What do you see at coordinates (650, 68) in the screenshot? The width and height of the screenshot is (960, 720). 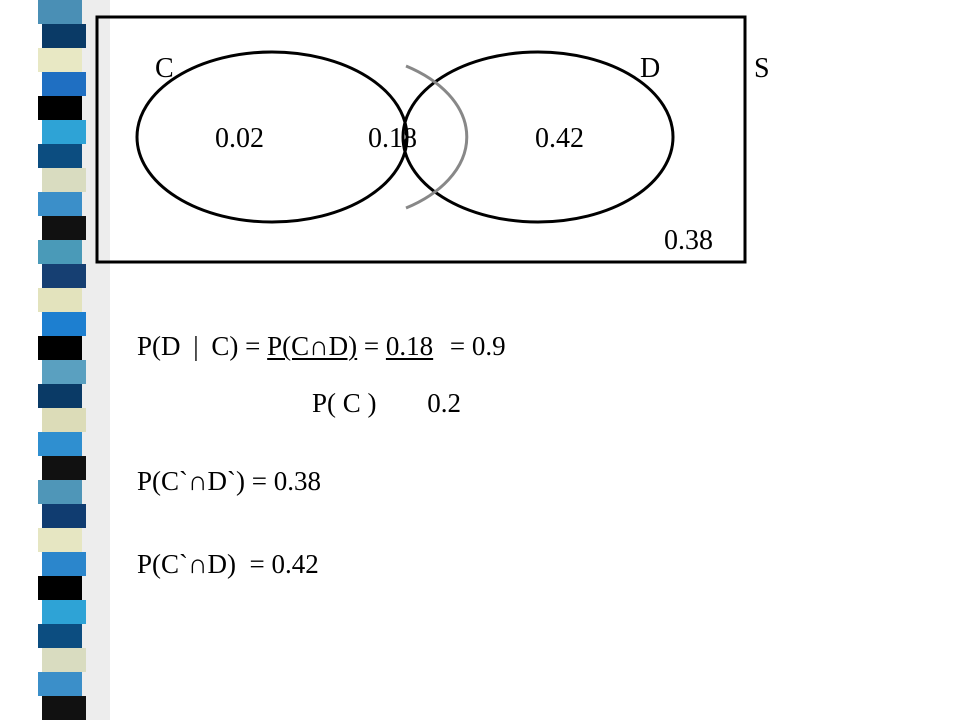 I see `set-d-label: D` at bounding box center [650, 68].